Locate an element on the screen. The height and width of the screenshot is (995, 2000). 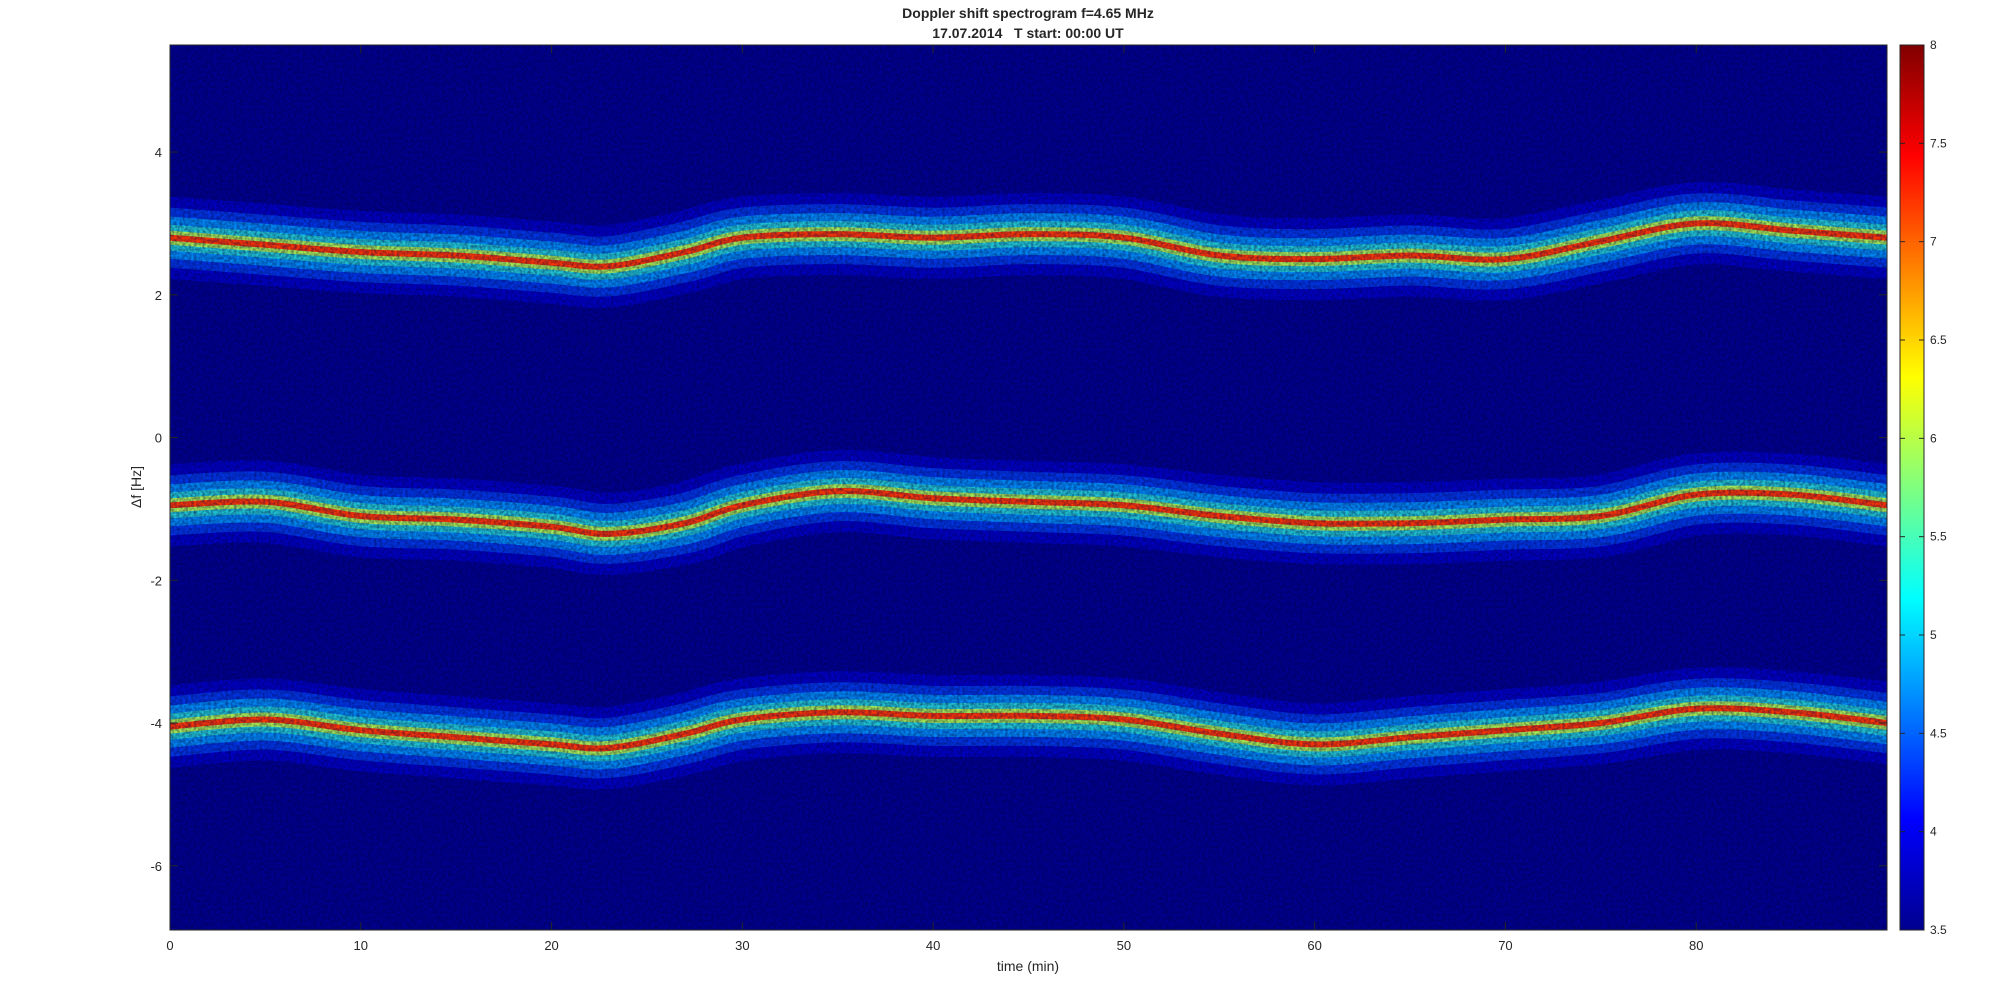
y-tick-label: -4 is located at coordinates (156, 723).